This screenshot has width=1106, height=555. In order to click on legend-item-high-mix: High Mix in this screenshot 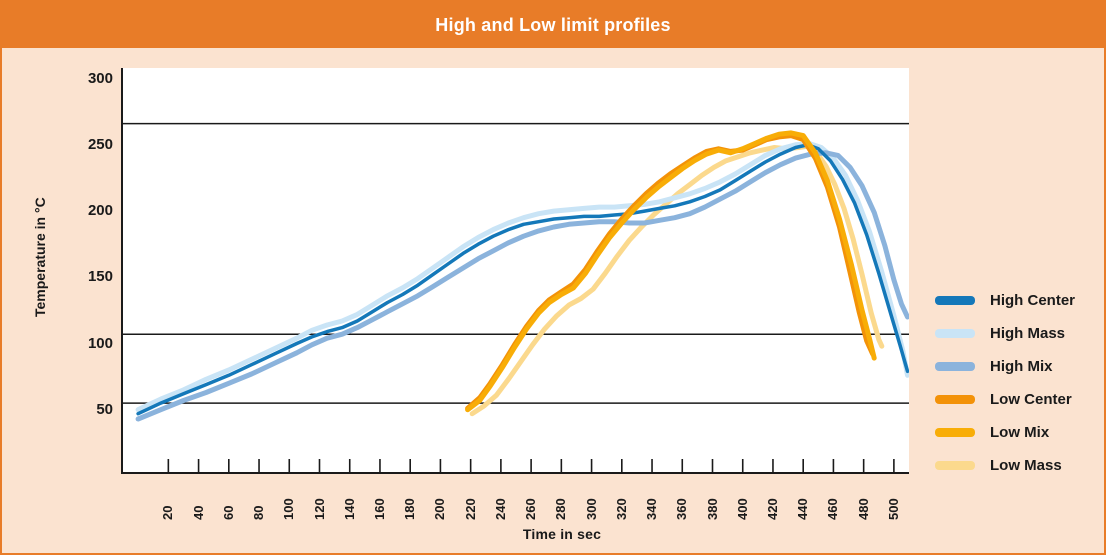, I will do `click(1019, 366)`.